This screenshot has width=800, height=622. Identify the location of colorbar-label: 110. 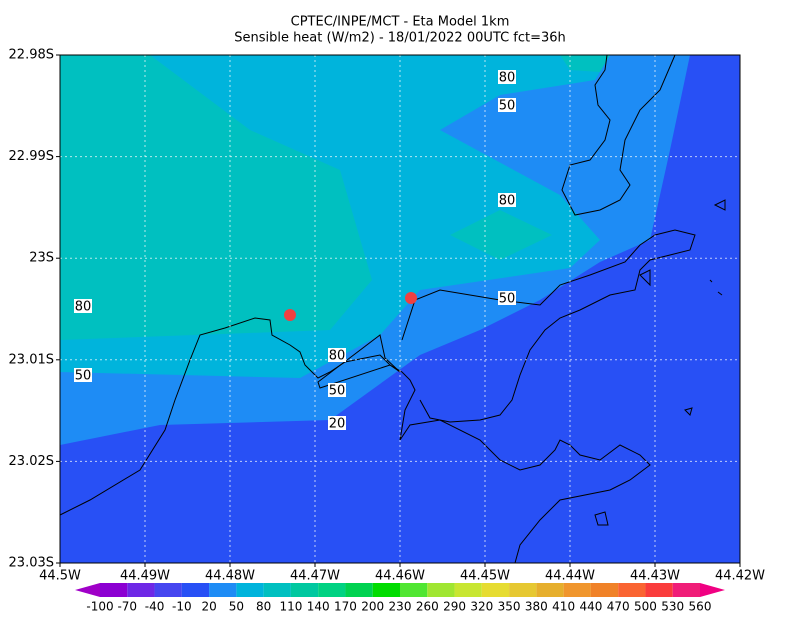
(290, 607).